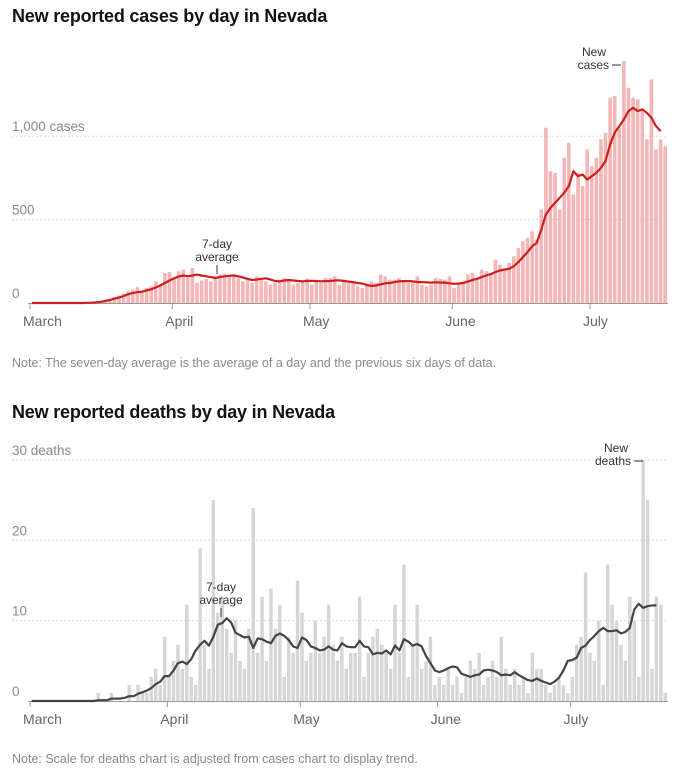  Describe the element at coordinates (593, 65) in the screenshot. I see `cases-bar-label-line2: cases` at that location.